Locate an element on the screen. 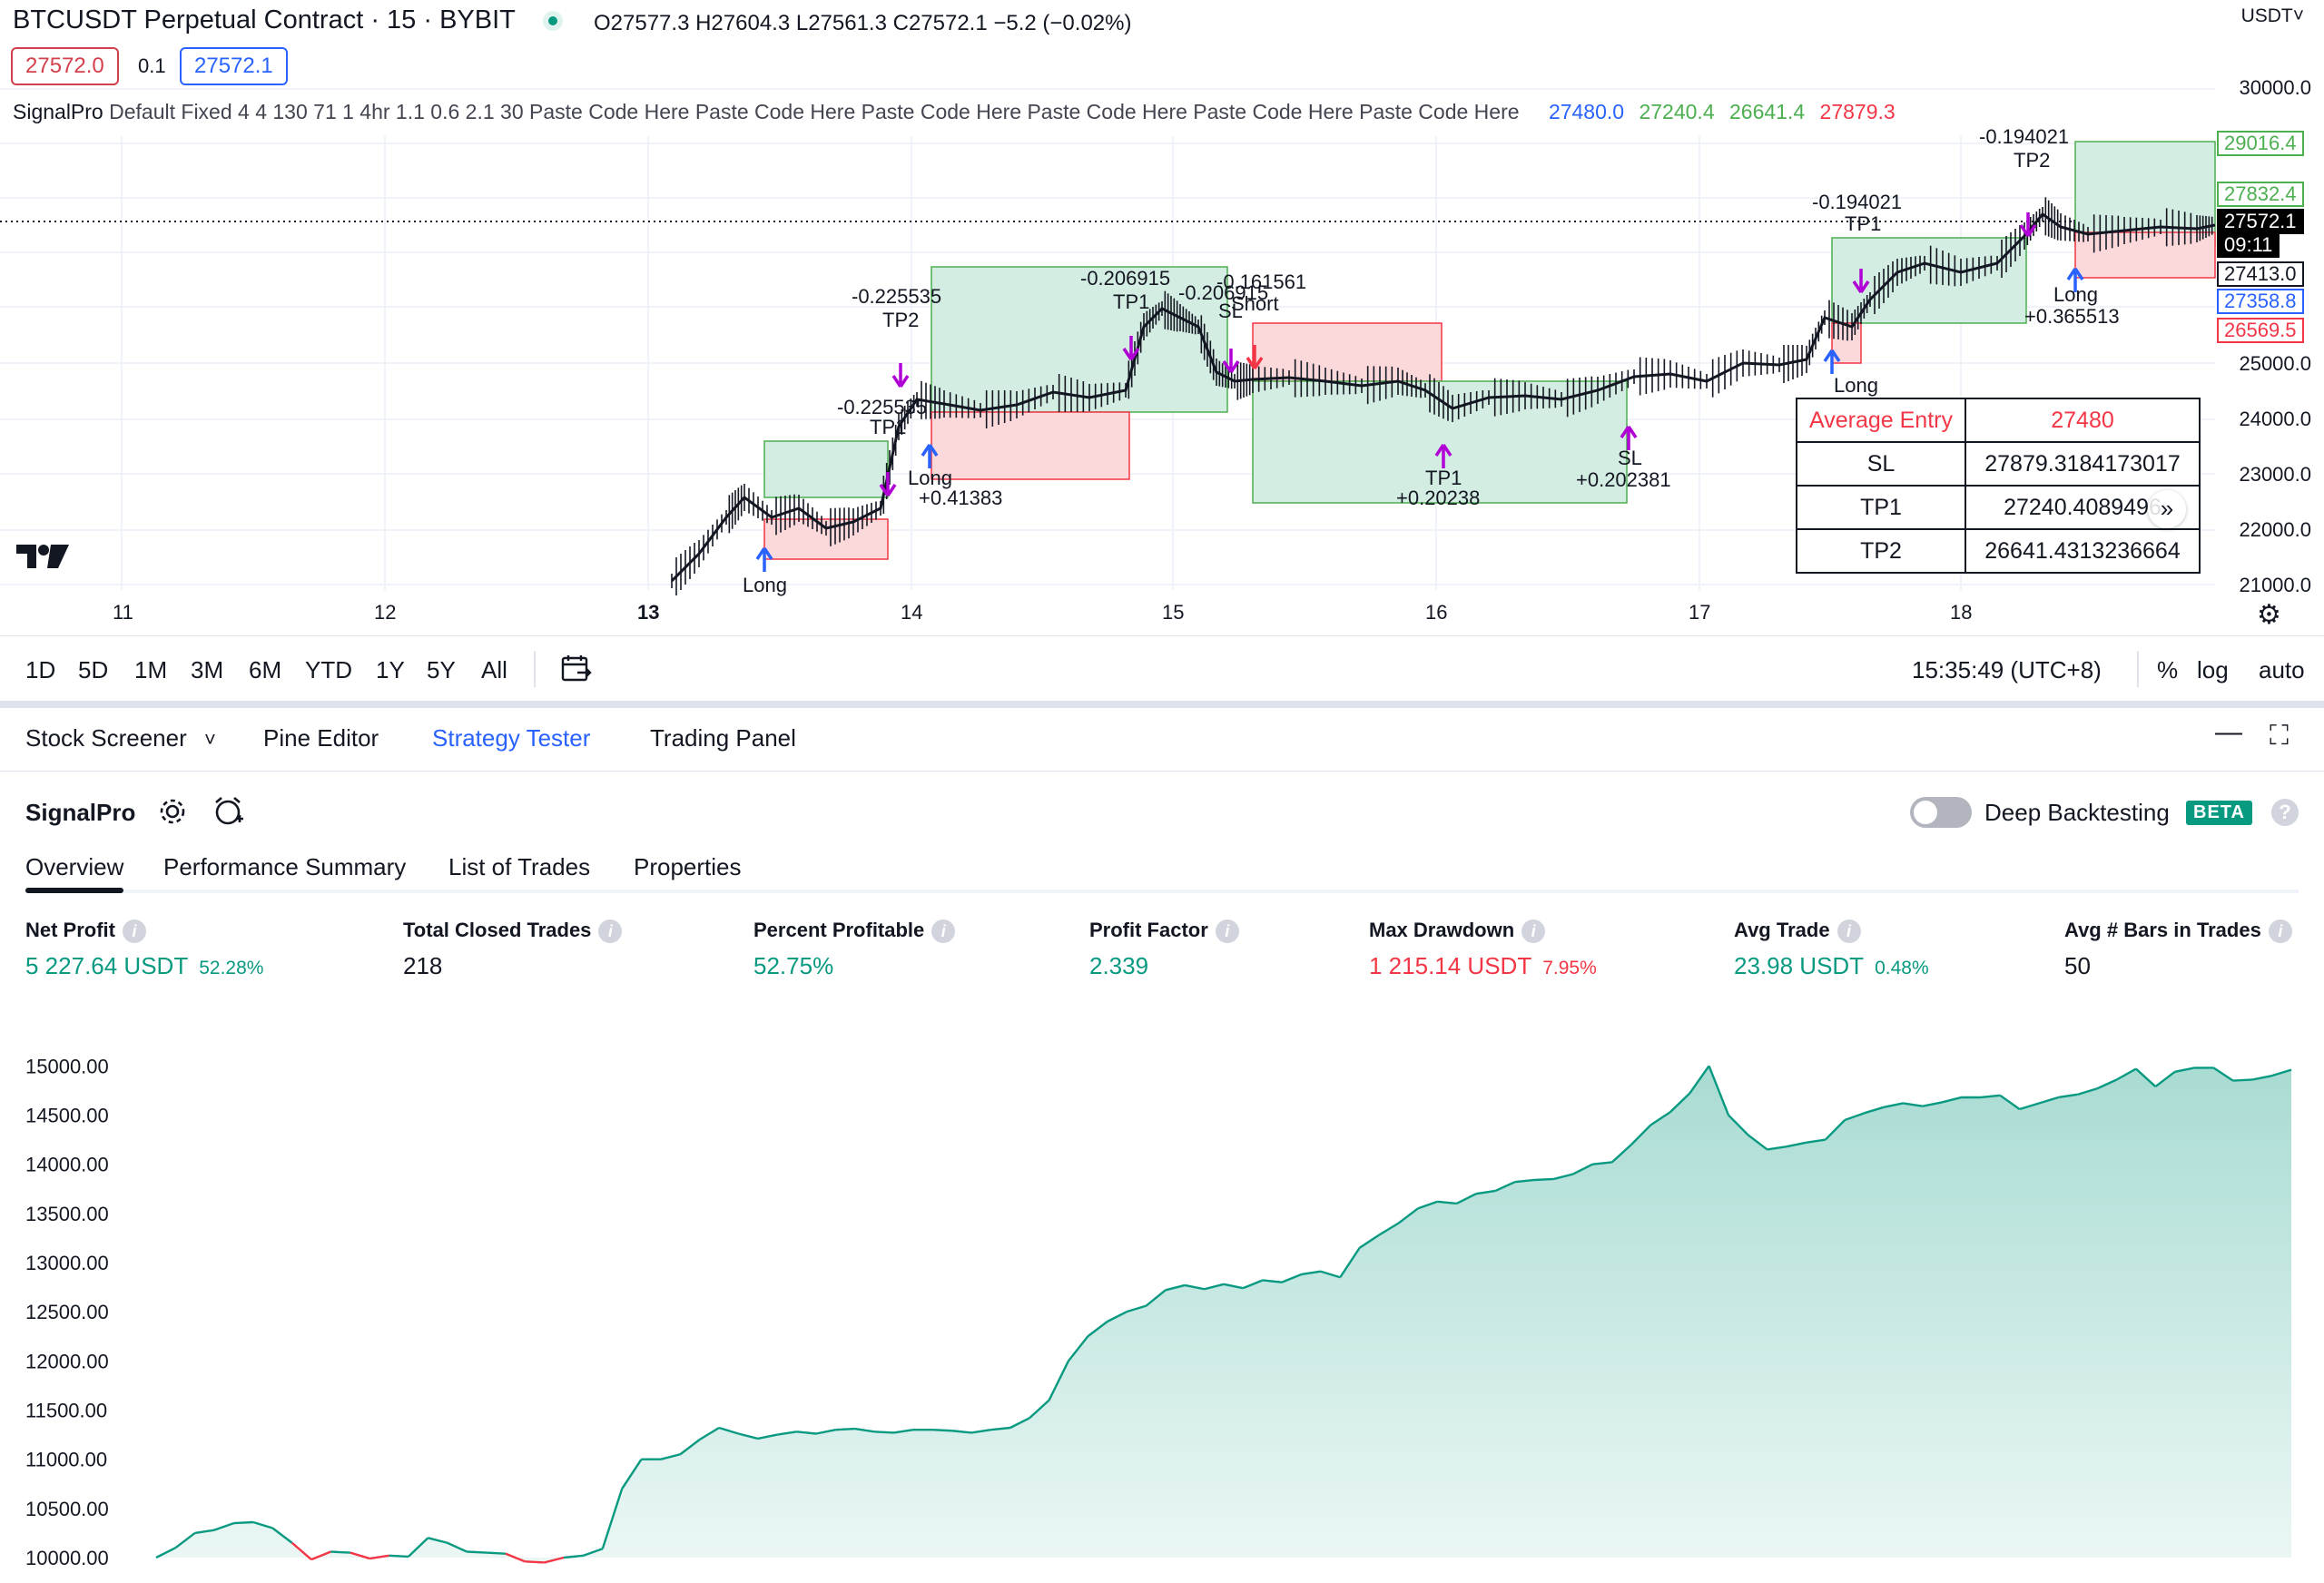 This screenshot has width=2324, height=1583. metric-label: Avg Trade is located at coordinates (1782, 930).